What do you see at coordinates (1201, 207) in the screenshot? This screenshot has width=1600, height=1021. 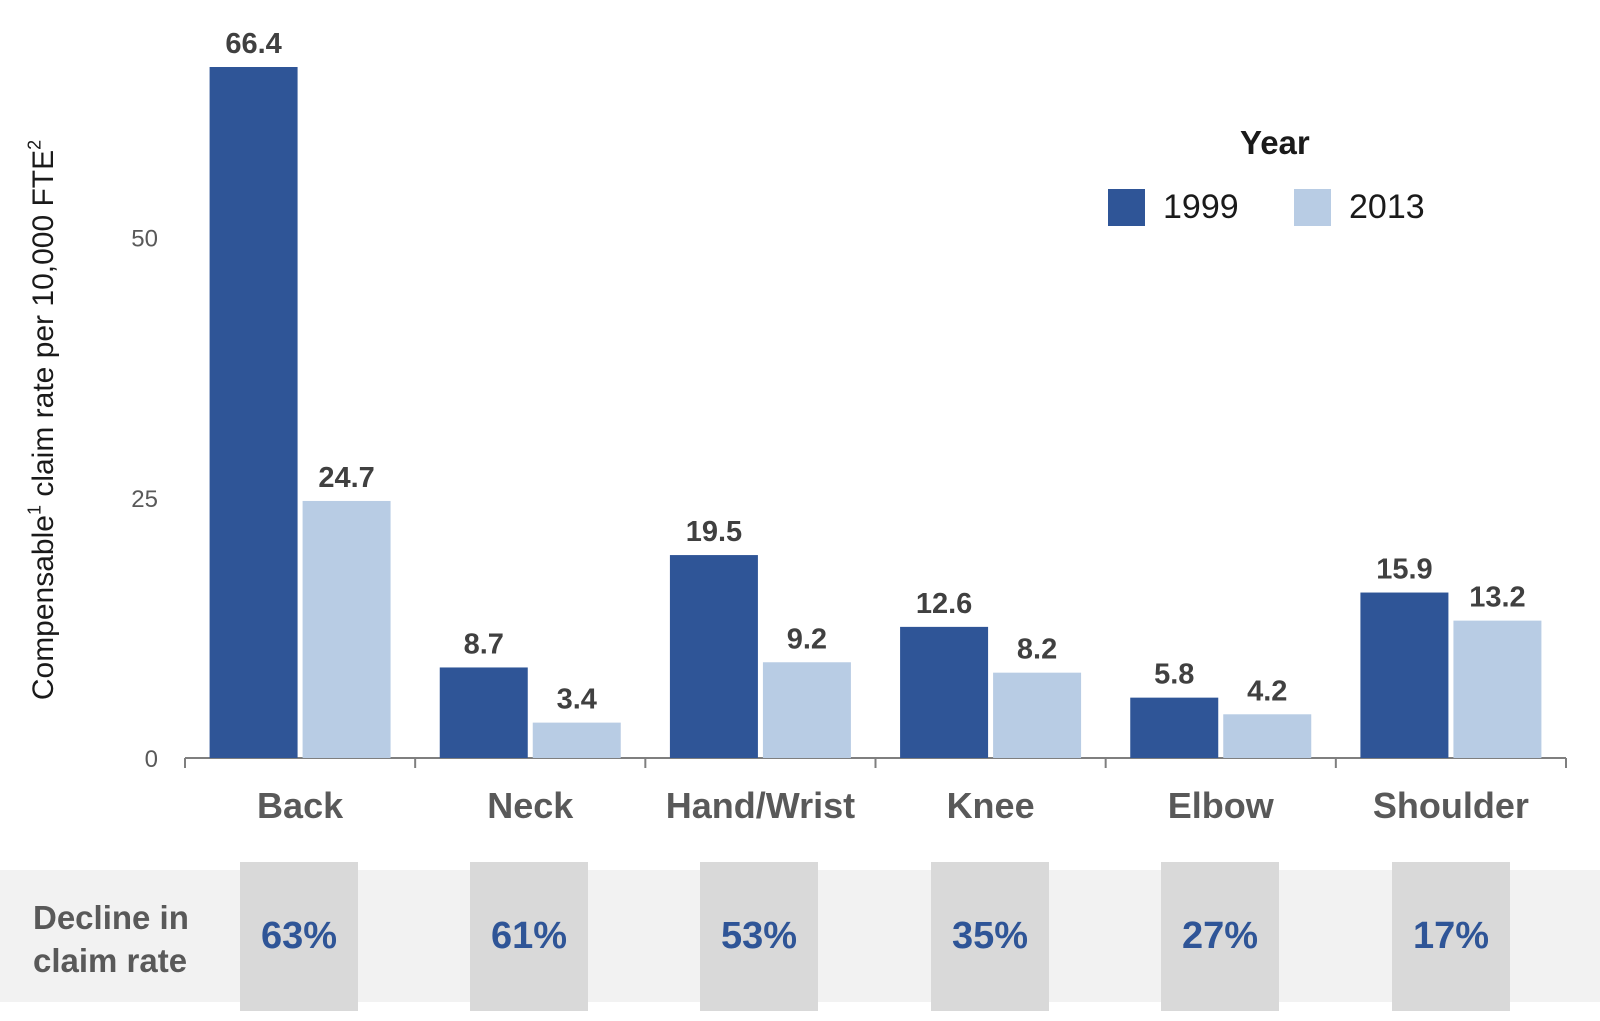 I see `legend-label-1999: 1999` at bounding box center [1201, 207].